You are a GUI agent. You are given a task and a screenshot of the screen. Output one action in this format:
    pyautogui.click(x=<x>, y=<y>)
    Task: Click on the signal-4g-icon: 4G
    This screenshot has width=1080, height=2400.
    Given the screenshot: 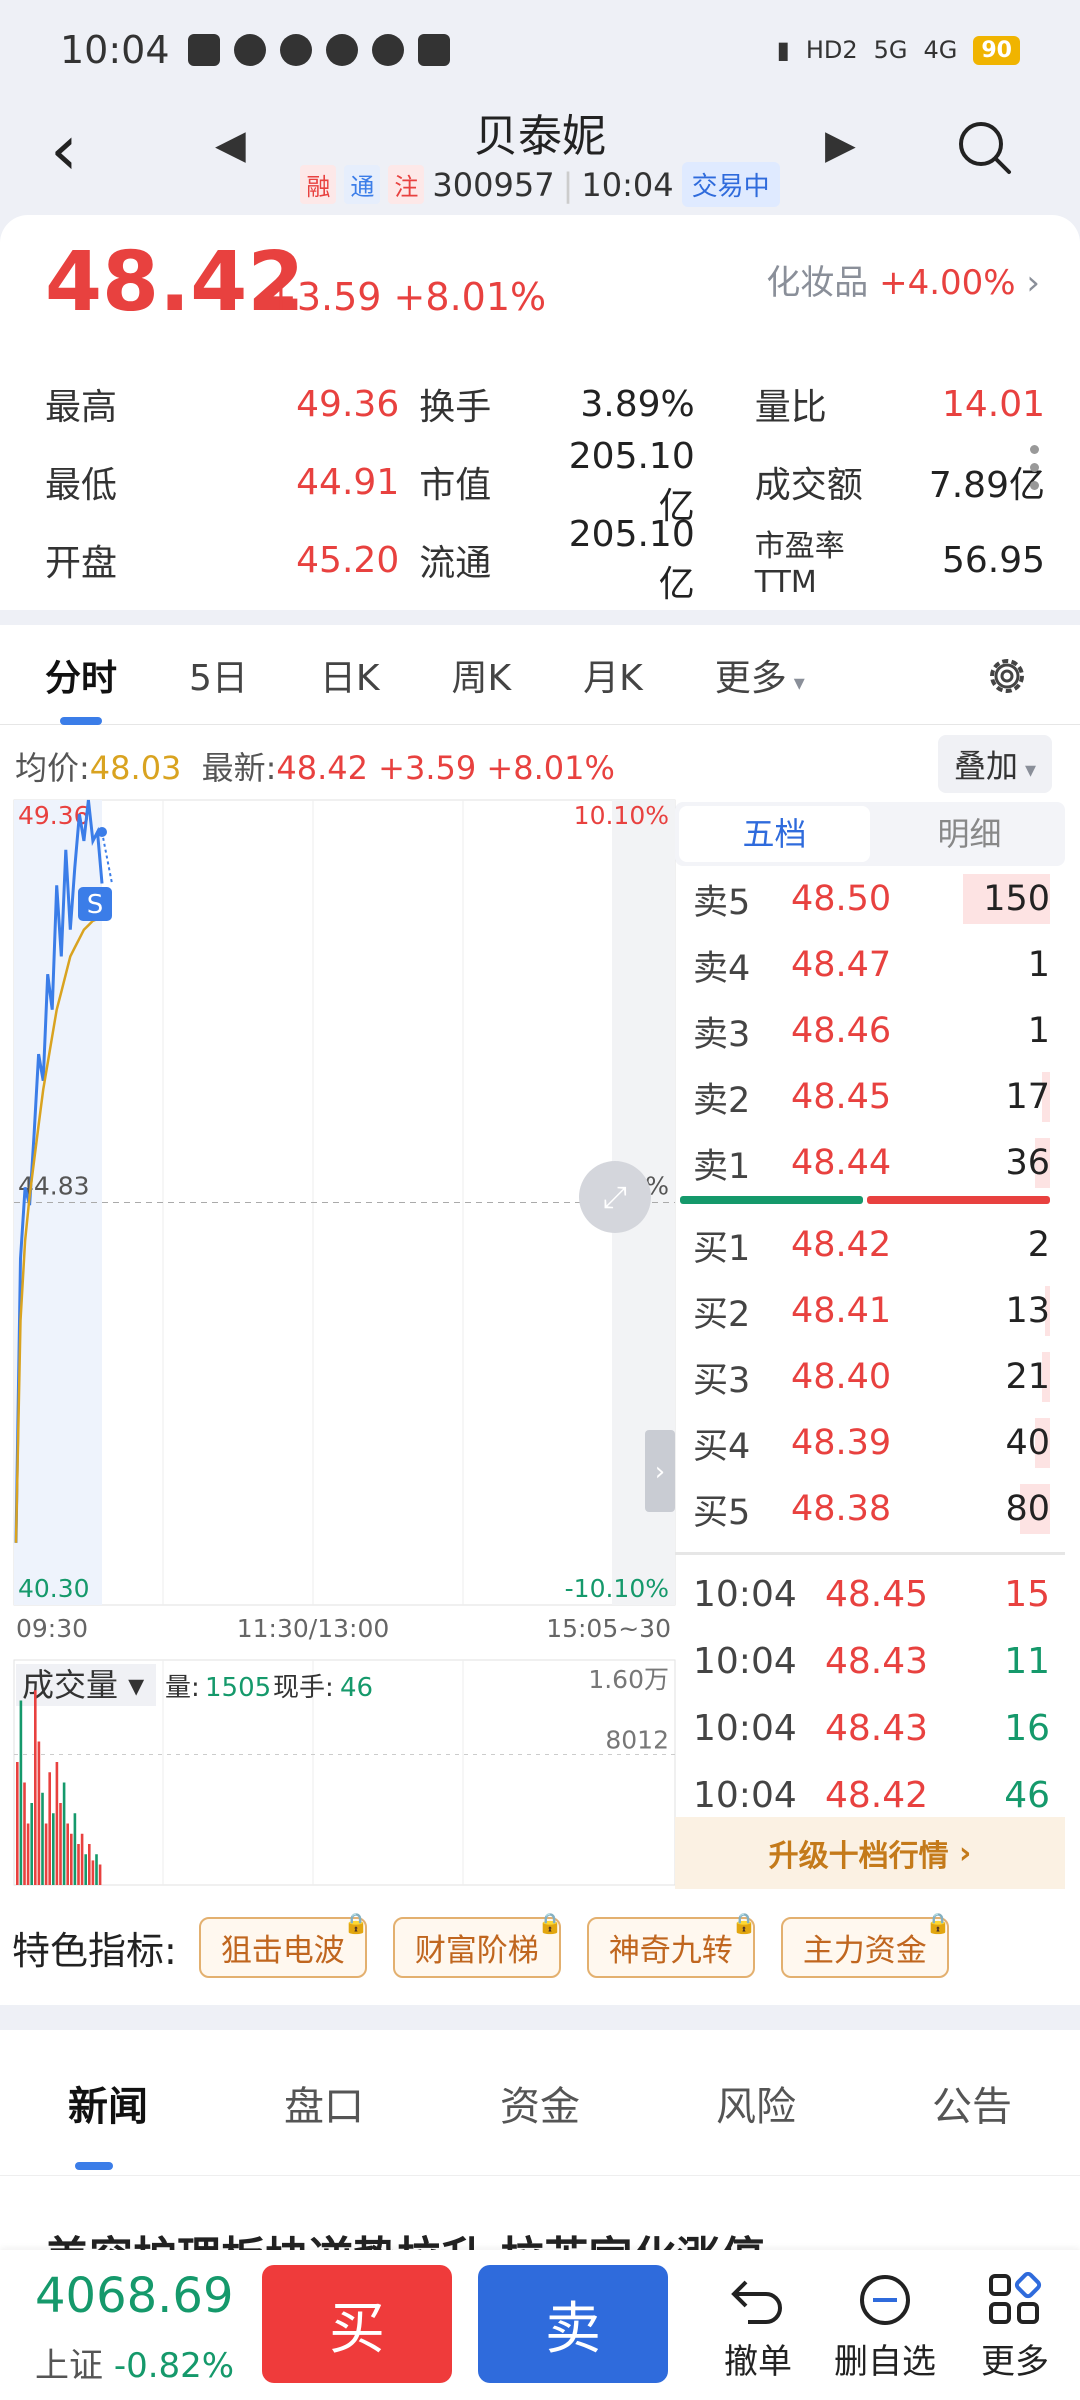 What is the action you would take?
    pyautogui.click(x=940, y=50)
    